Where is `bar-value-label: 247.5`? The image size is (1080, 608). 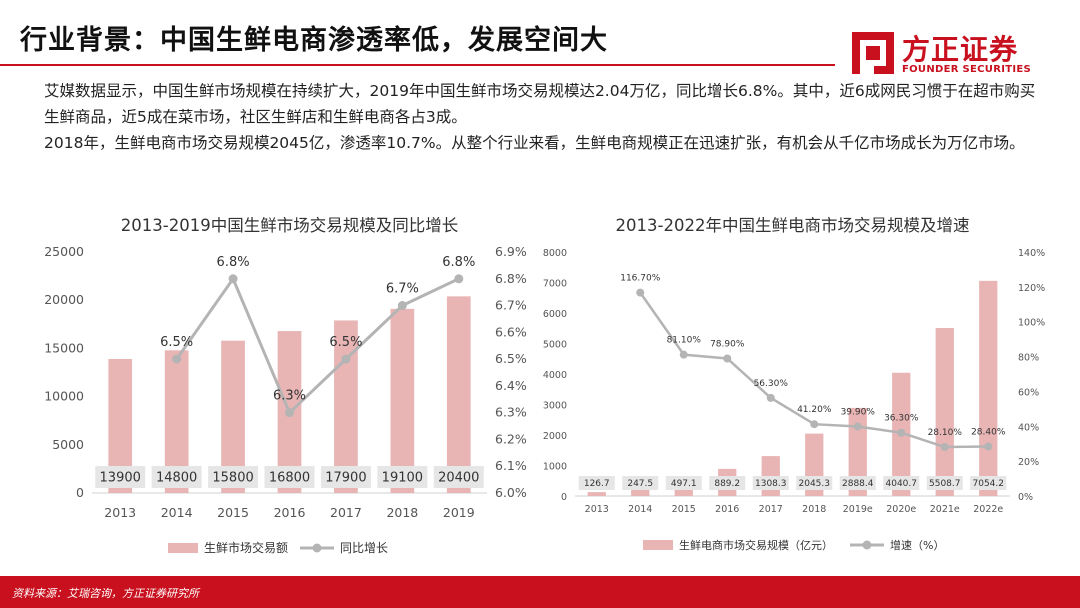
bar-value-label: 247.5 is located at coordinates (640, 484).